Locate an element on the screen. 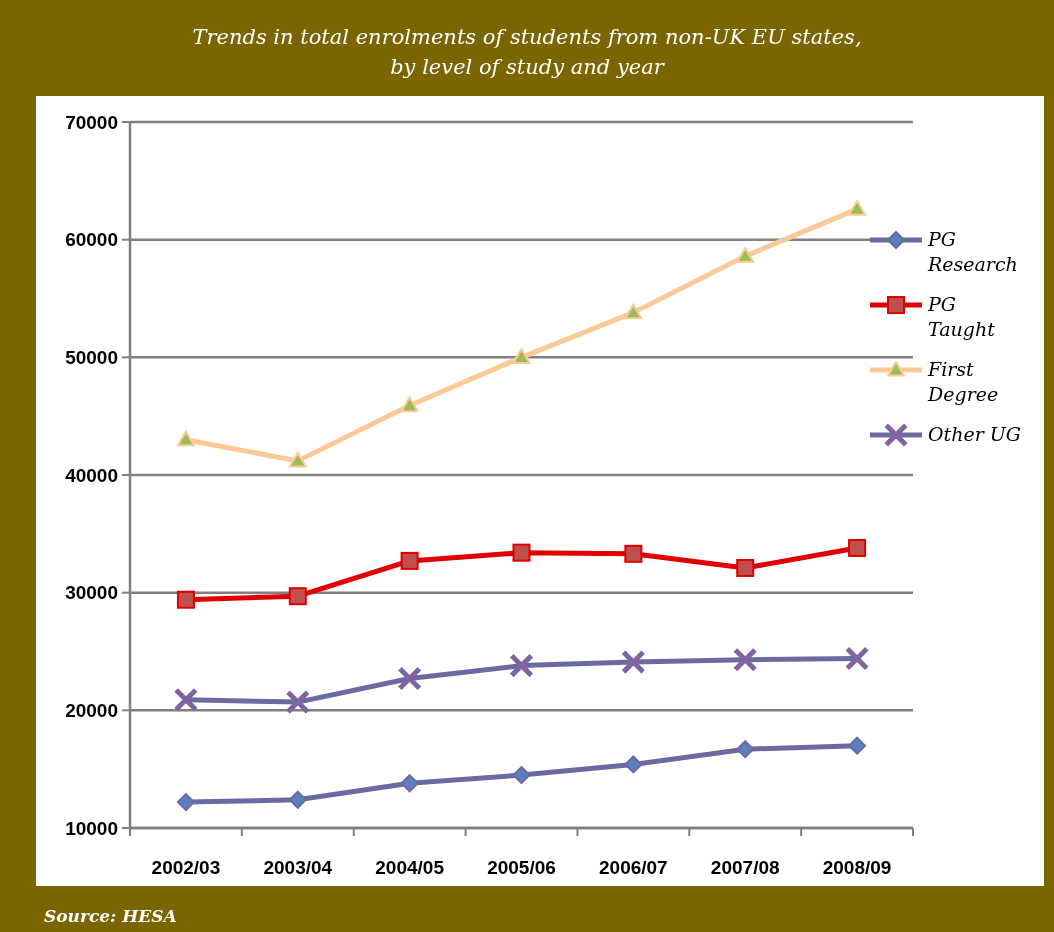  y-tick-label: 60000 is located at coordinates (91, 240).